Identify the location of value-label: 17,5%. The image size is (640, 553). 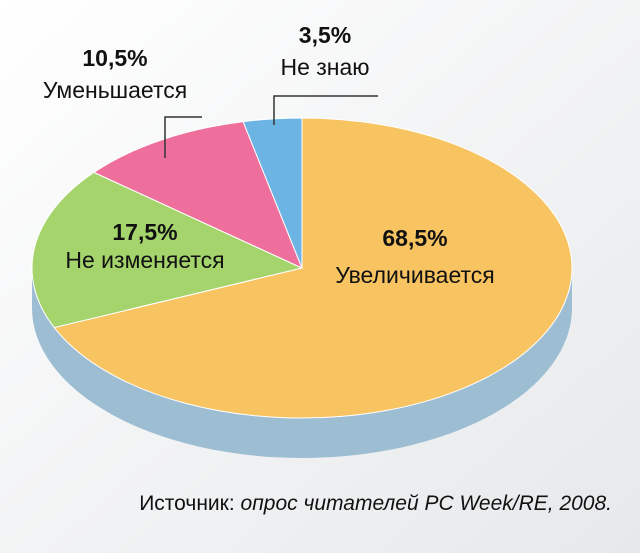
(144, 232).